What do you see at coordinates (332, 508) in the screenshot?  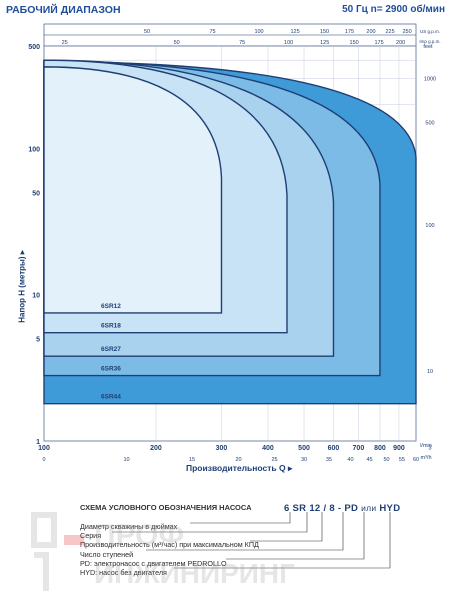 I see `code-stages: 8` at bounding box center [332, 508].